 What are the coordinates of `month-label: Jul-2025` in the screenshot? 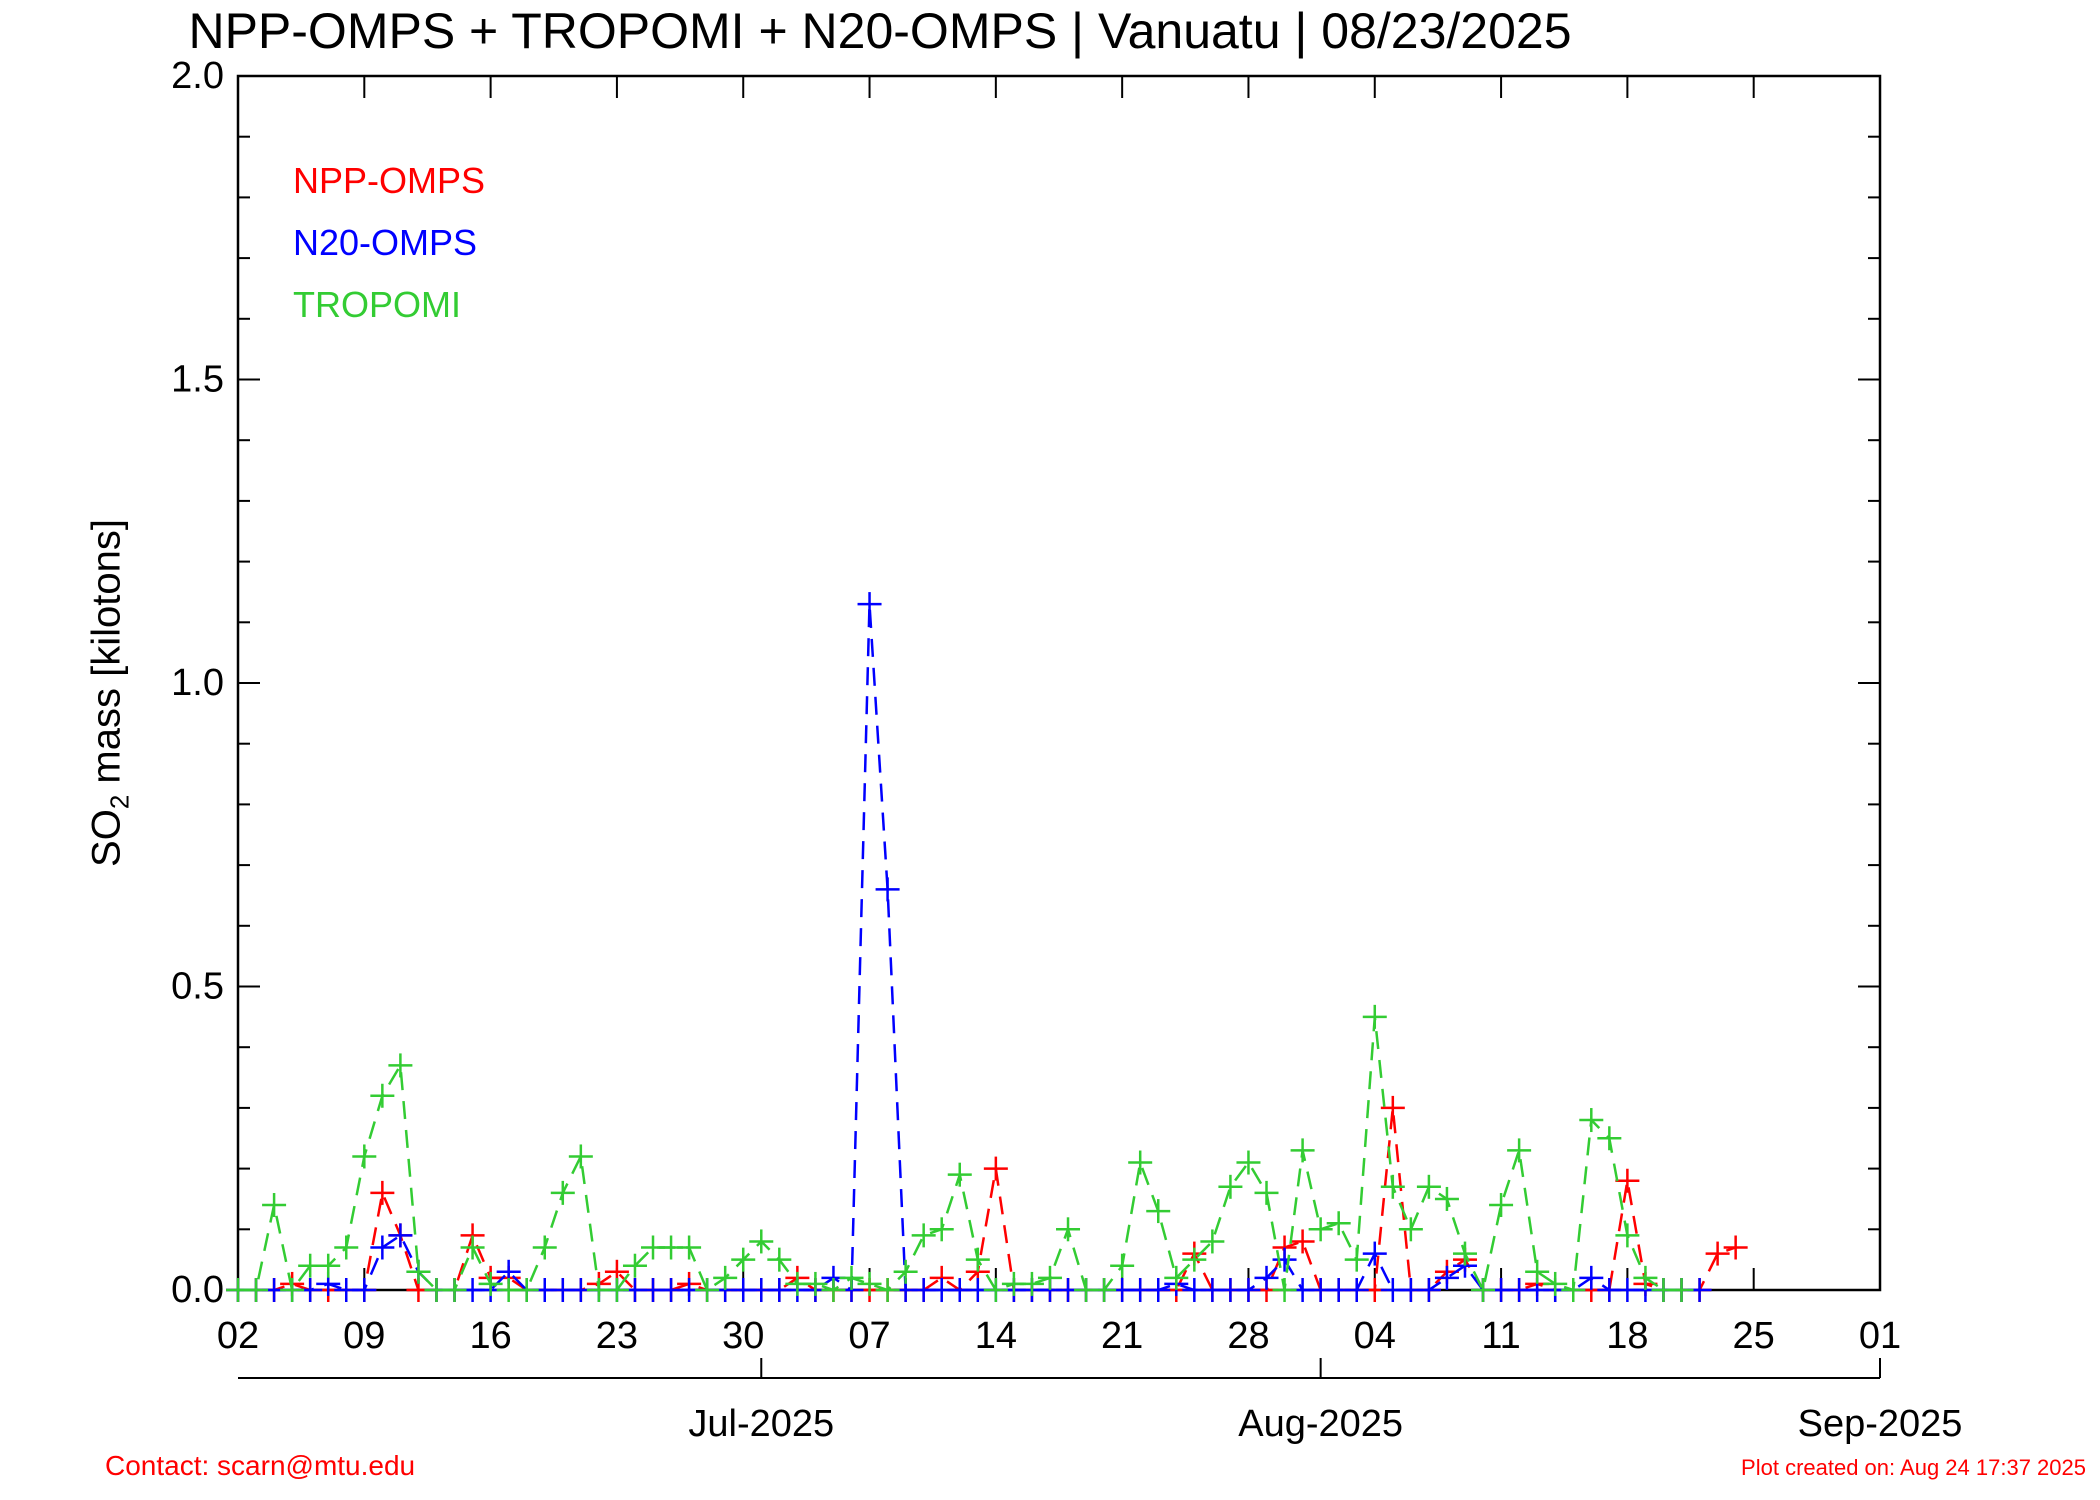 It's located at (761, 1424).